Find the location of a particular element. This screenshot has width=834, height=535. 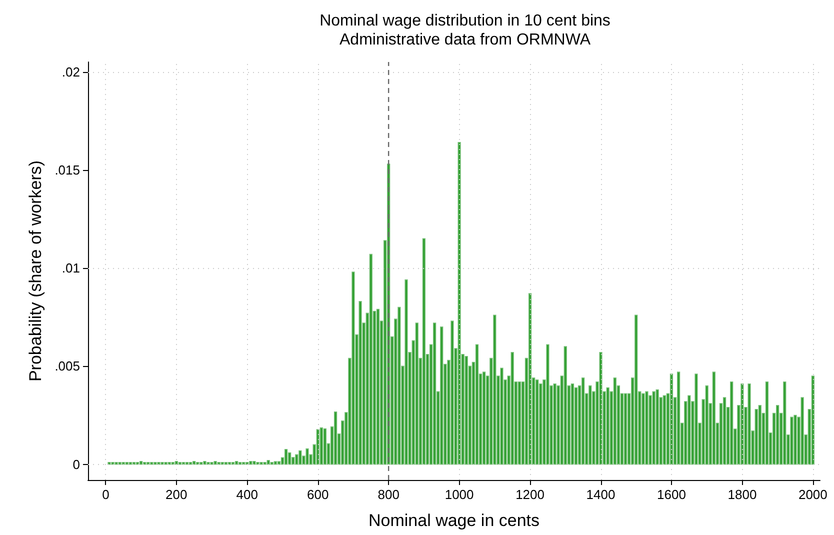

x-tick-label: 1200 is located at coordinates (530, 494).